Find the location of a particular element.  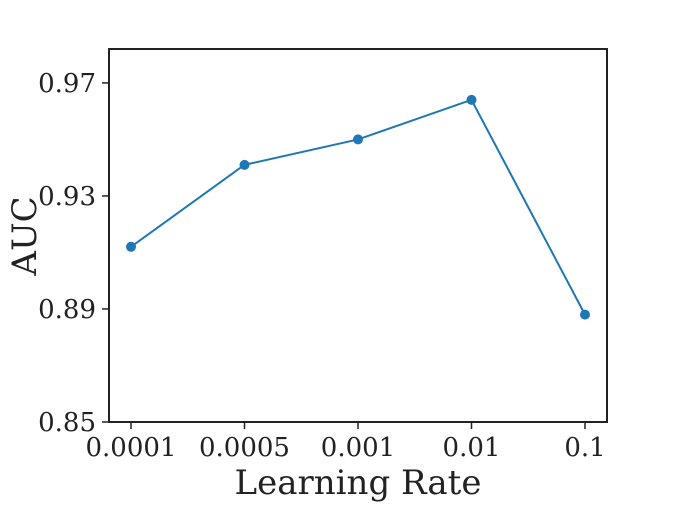

y-tick-label: 0.93 is located at coordinates (67, 197).